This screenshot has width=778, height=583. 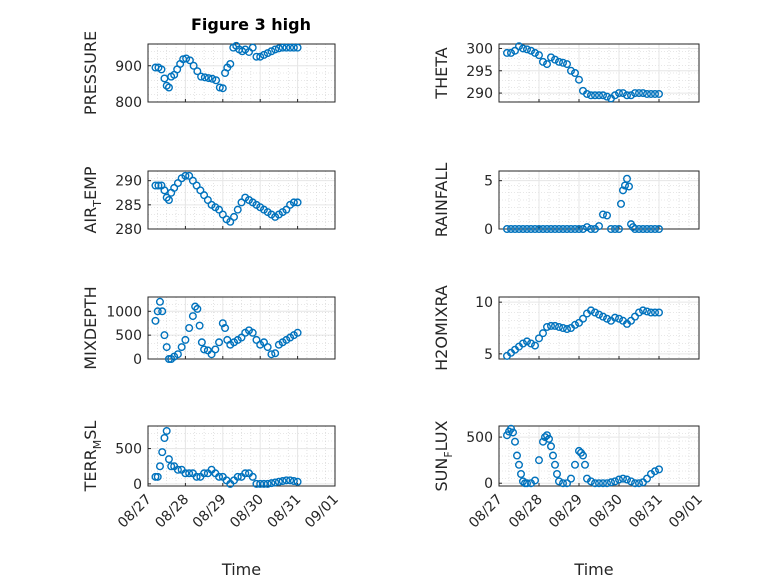 What do you see at coordinates (208, 73) in the screenshot?
I see `subplot-1: 800 900 PRESSURE` at bounding box center [208, 73].